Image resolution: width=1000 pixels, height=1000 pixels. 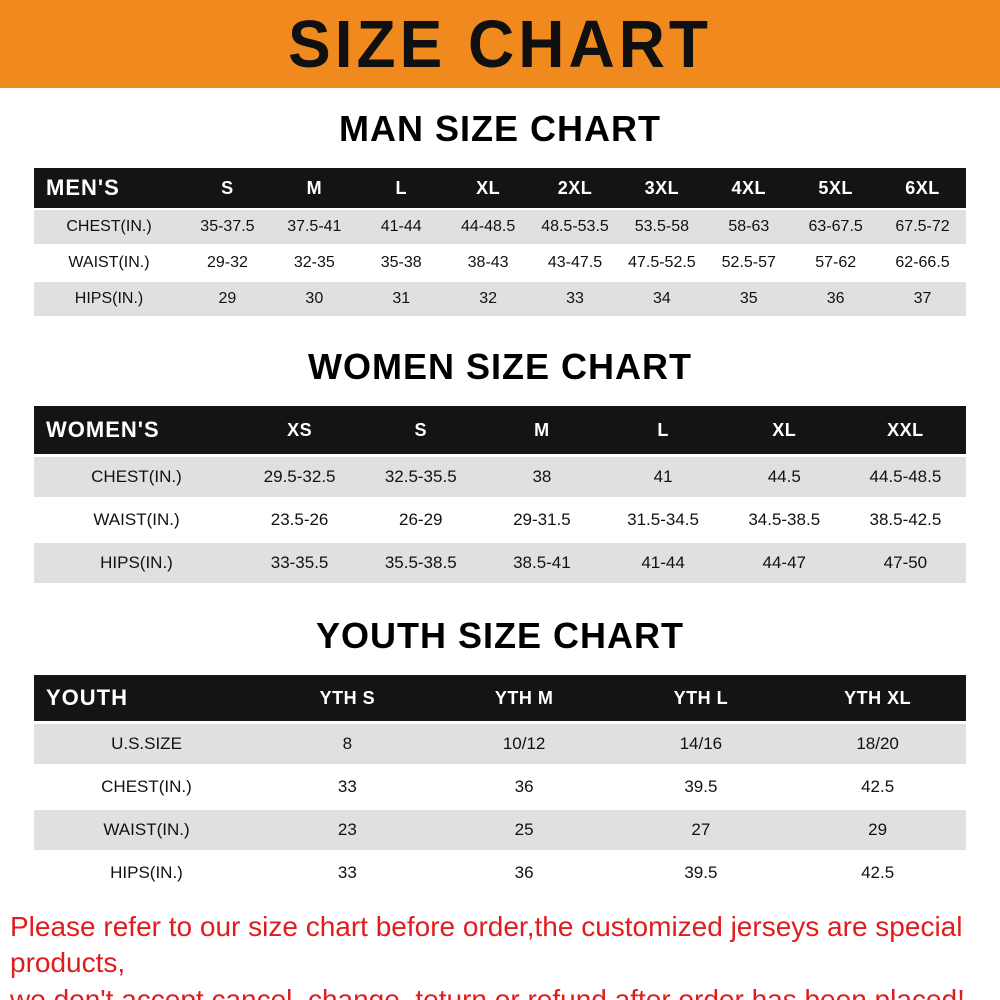 What do you see at coordinates (835, 187) in the screenshot?
I see `men-column-header: 5XL` at bounding box center [835, 187].